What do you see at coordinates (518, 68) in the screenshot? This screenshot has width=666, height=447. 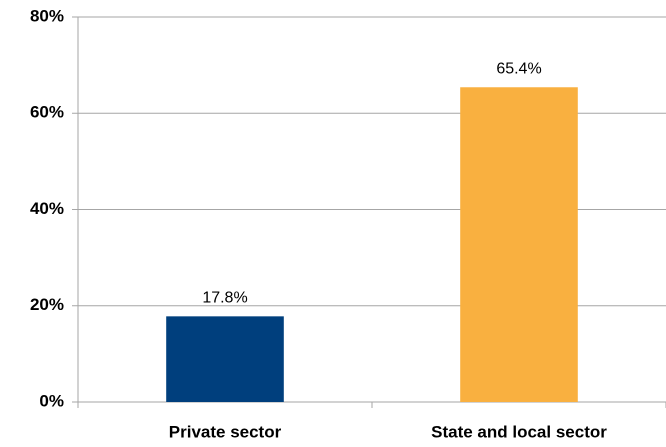 I see `value-label: 65.4%` at bounding box center [518, 68].